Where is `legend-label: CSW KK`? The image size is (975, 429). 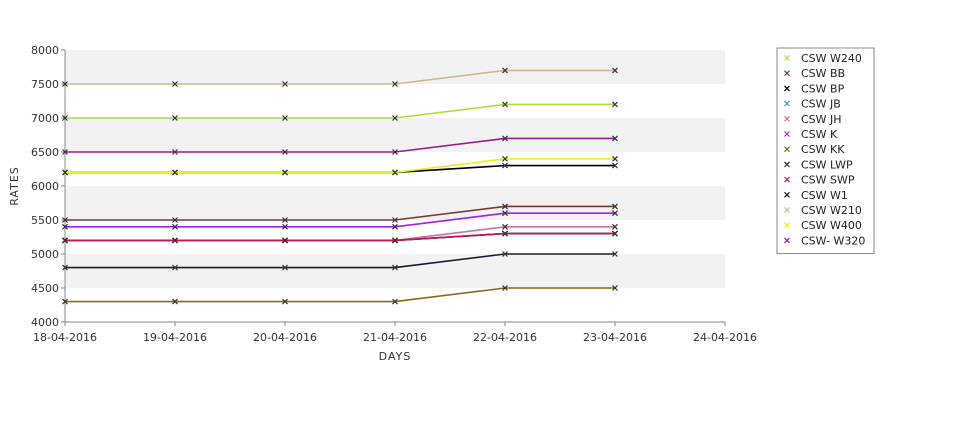 legend-label: CSW KK is located at coordinates (823, 149).